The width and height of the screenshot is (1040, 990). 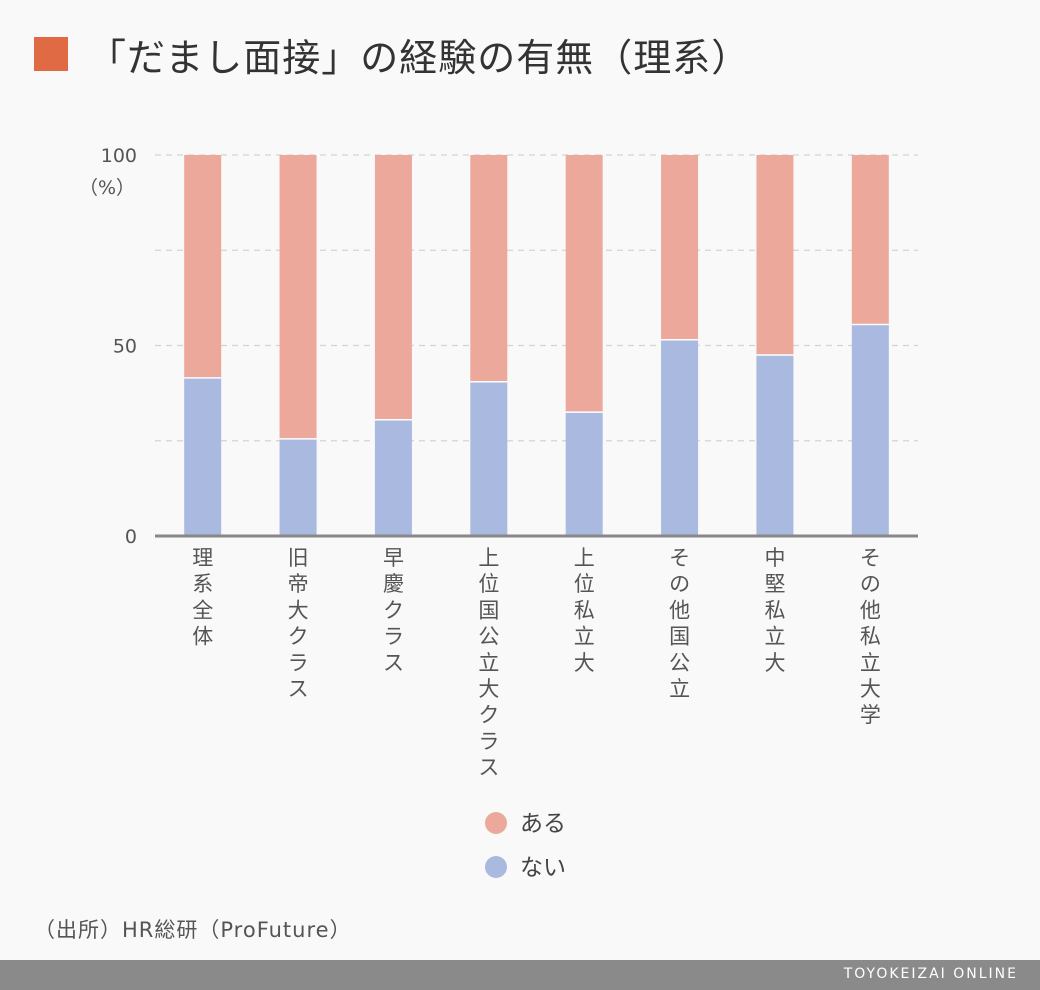 What do you see at coordinates (298, 623) in the screenshot?
I see `x-tick-label: 旧帝大クラス` at bounding box center [298, 623].